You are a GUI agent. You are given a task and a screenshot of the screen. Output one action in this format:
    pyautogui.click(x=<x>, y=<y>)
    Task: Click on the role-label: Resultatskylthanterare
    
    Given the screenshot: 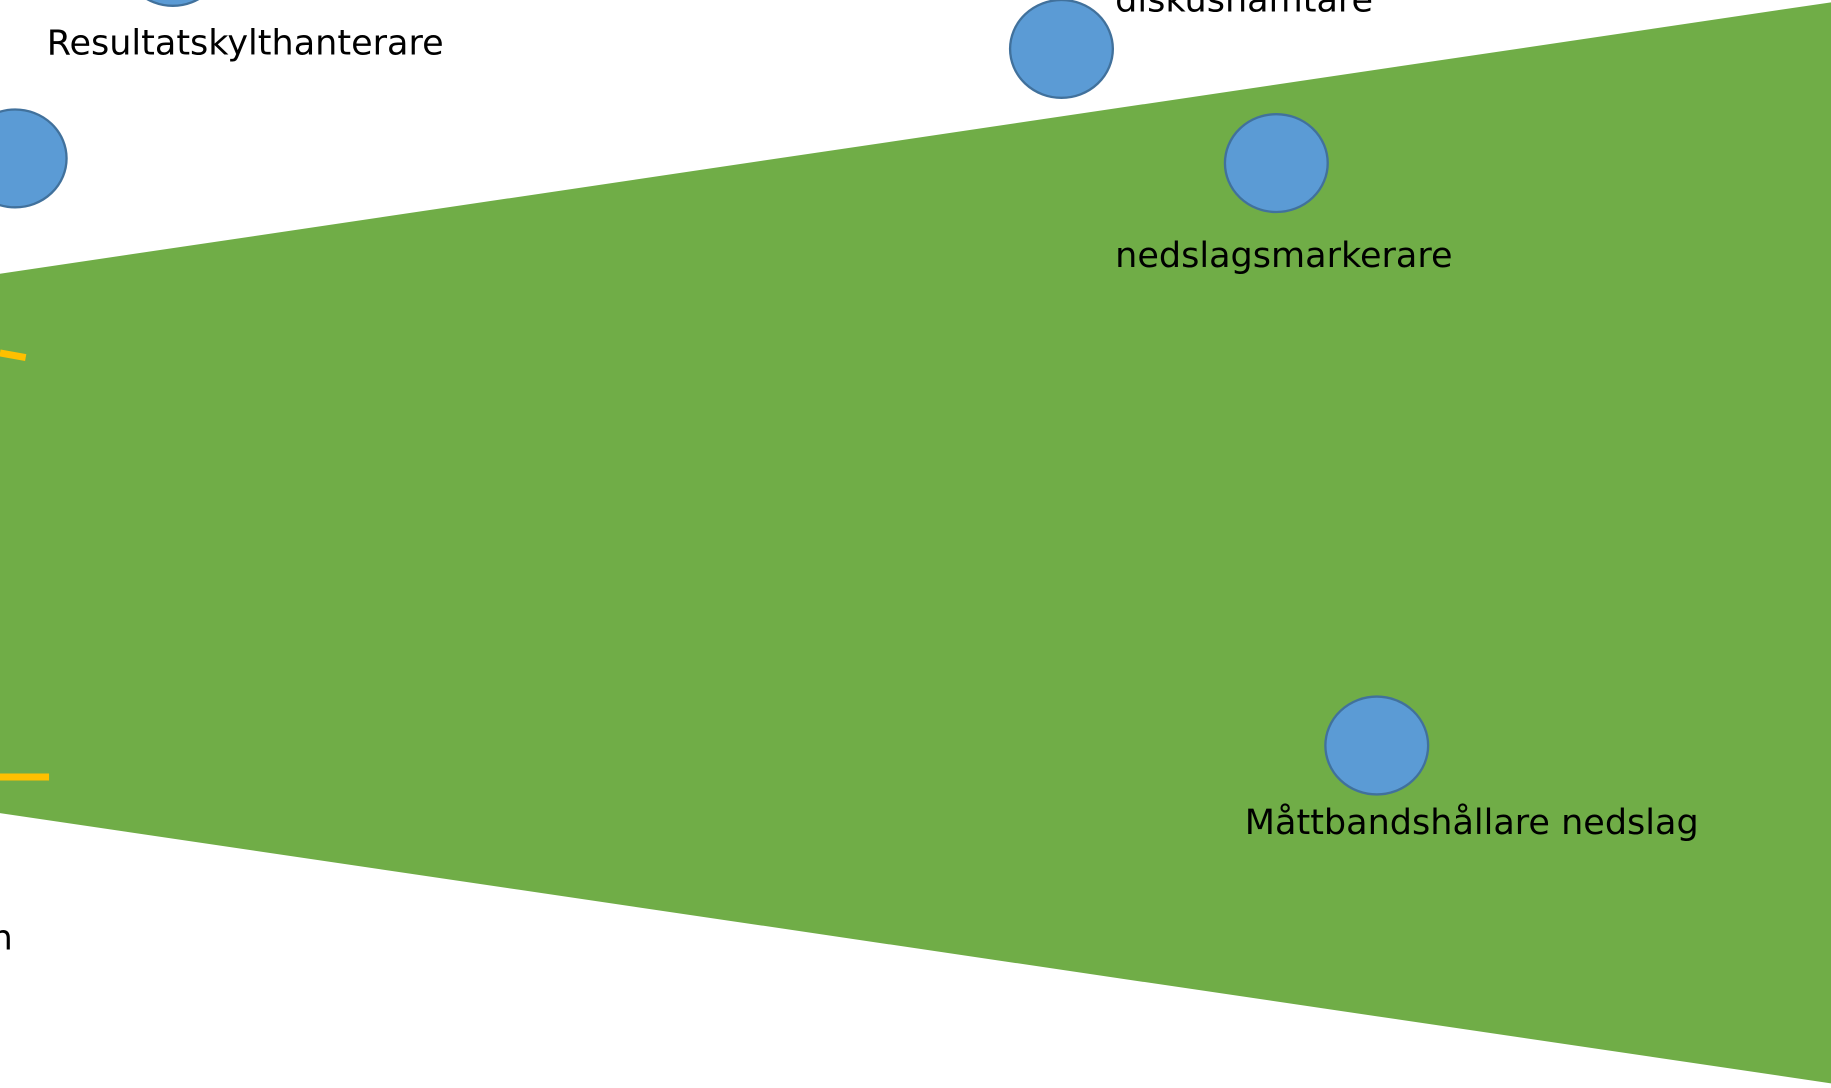 What is the action you would take?
    pyautogui.click(x=245, y=44)
    